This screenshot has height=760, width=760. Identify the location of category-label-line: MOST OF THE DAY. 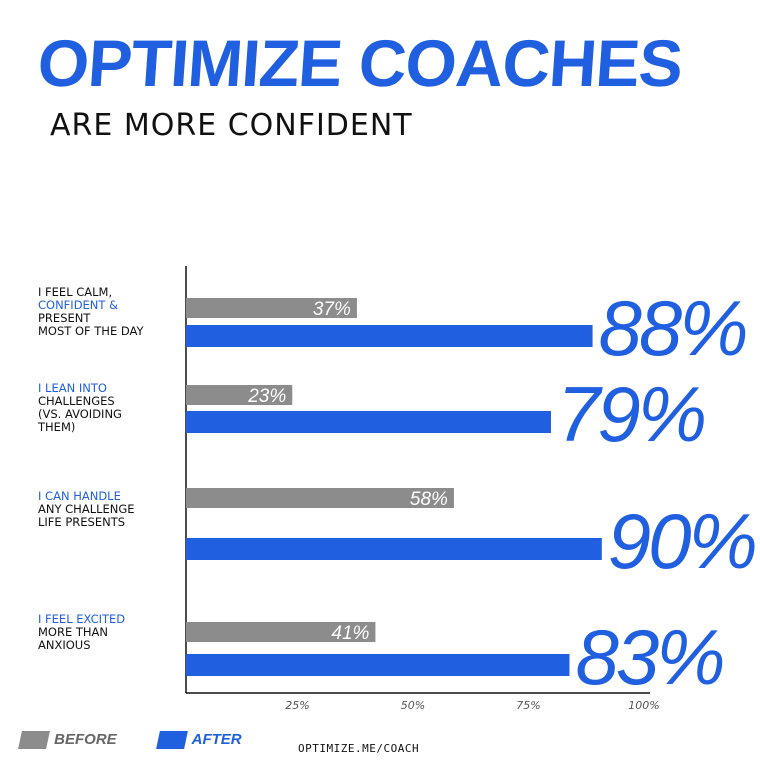
(91, 331).